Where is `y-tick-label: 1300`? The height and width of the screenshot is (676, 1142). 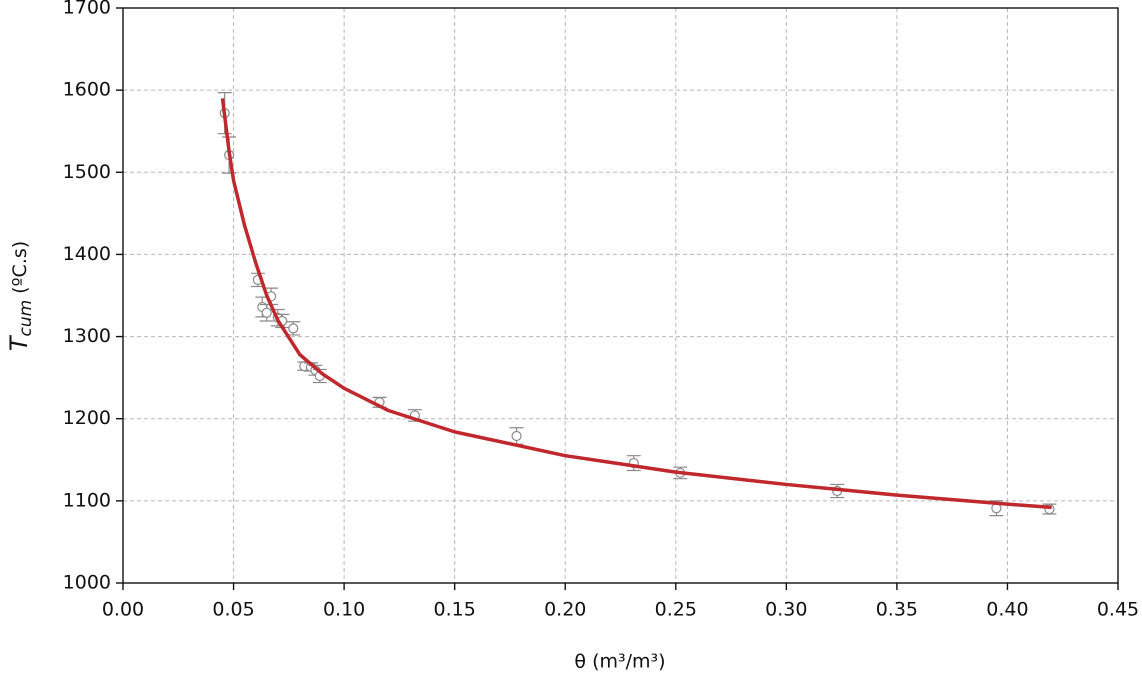 y-tick-label: 1300 is located at coordinates (87, 336).